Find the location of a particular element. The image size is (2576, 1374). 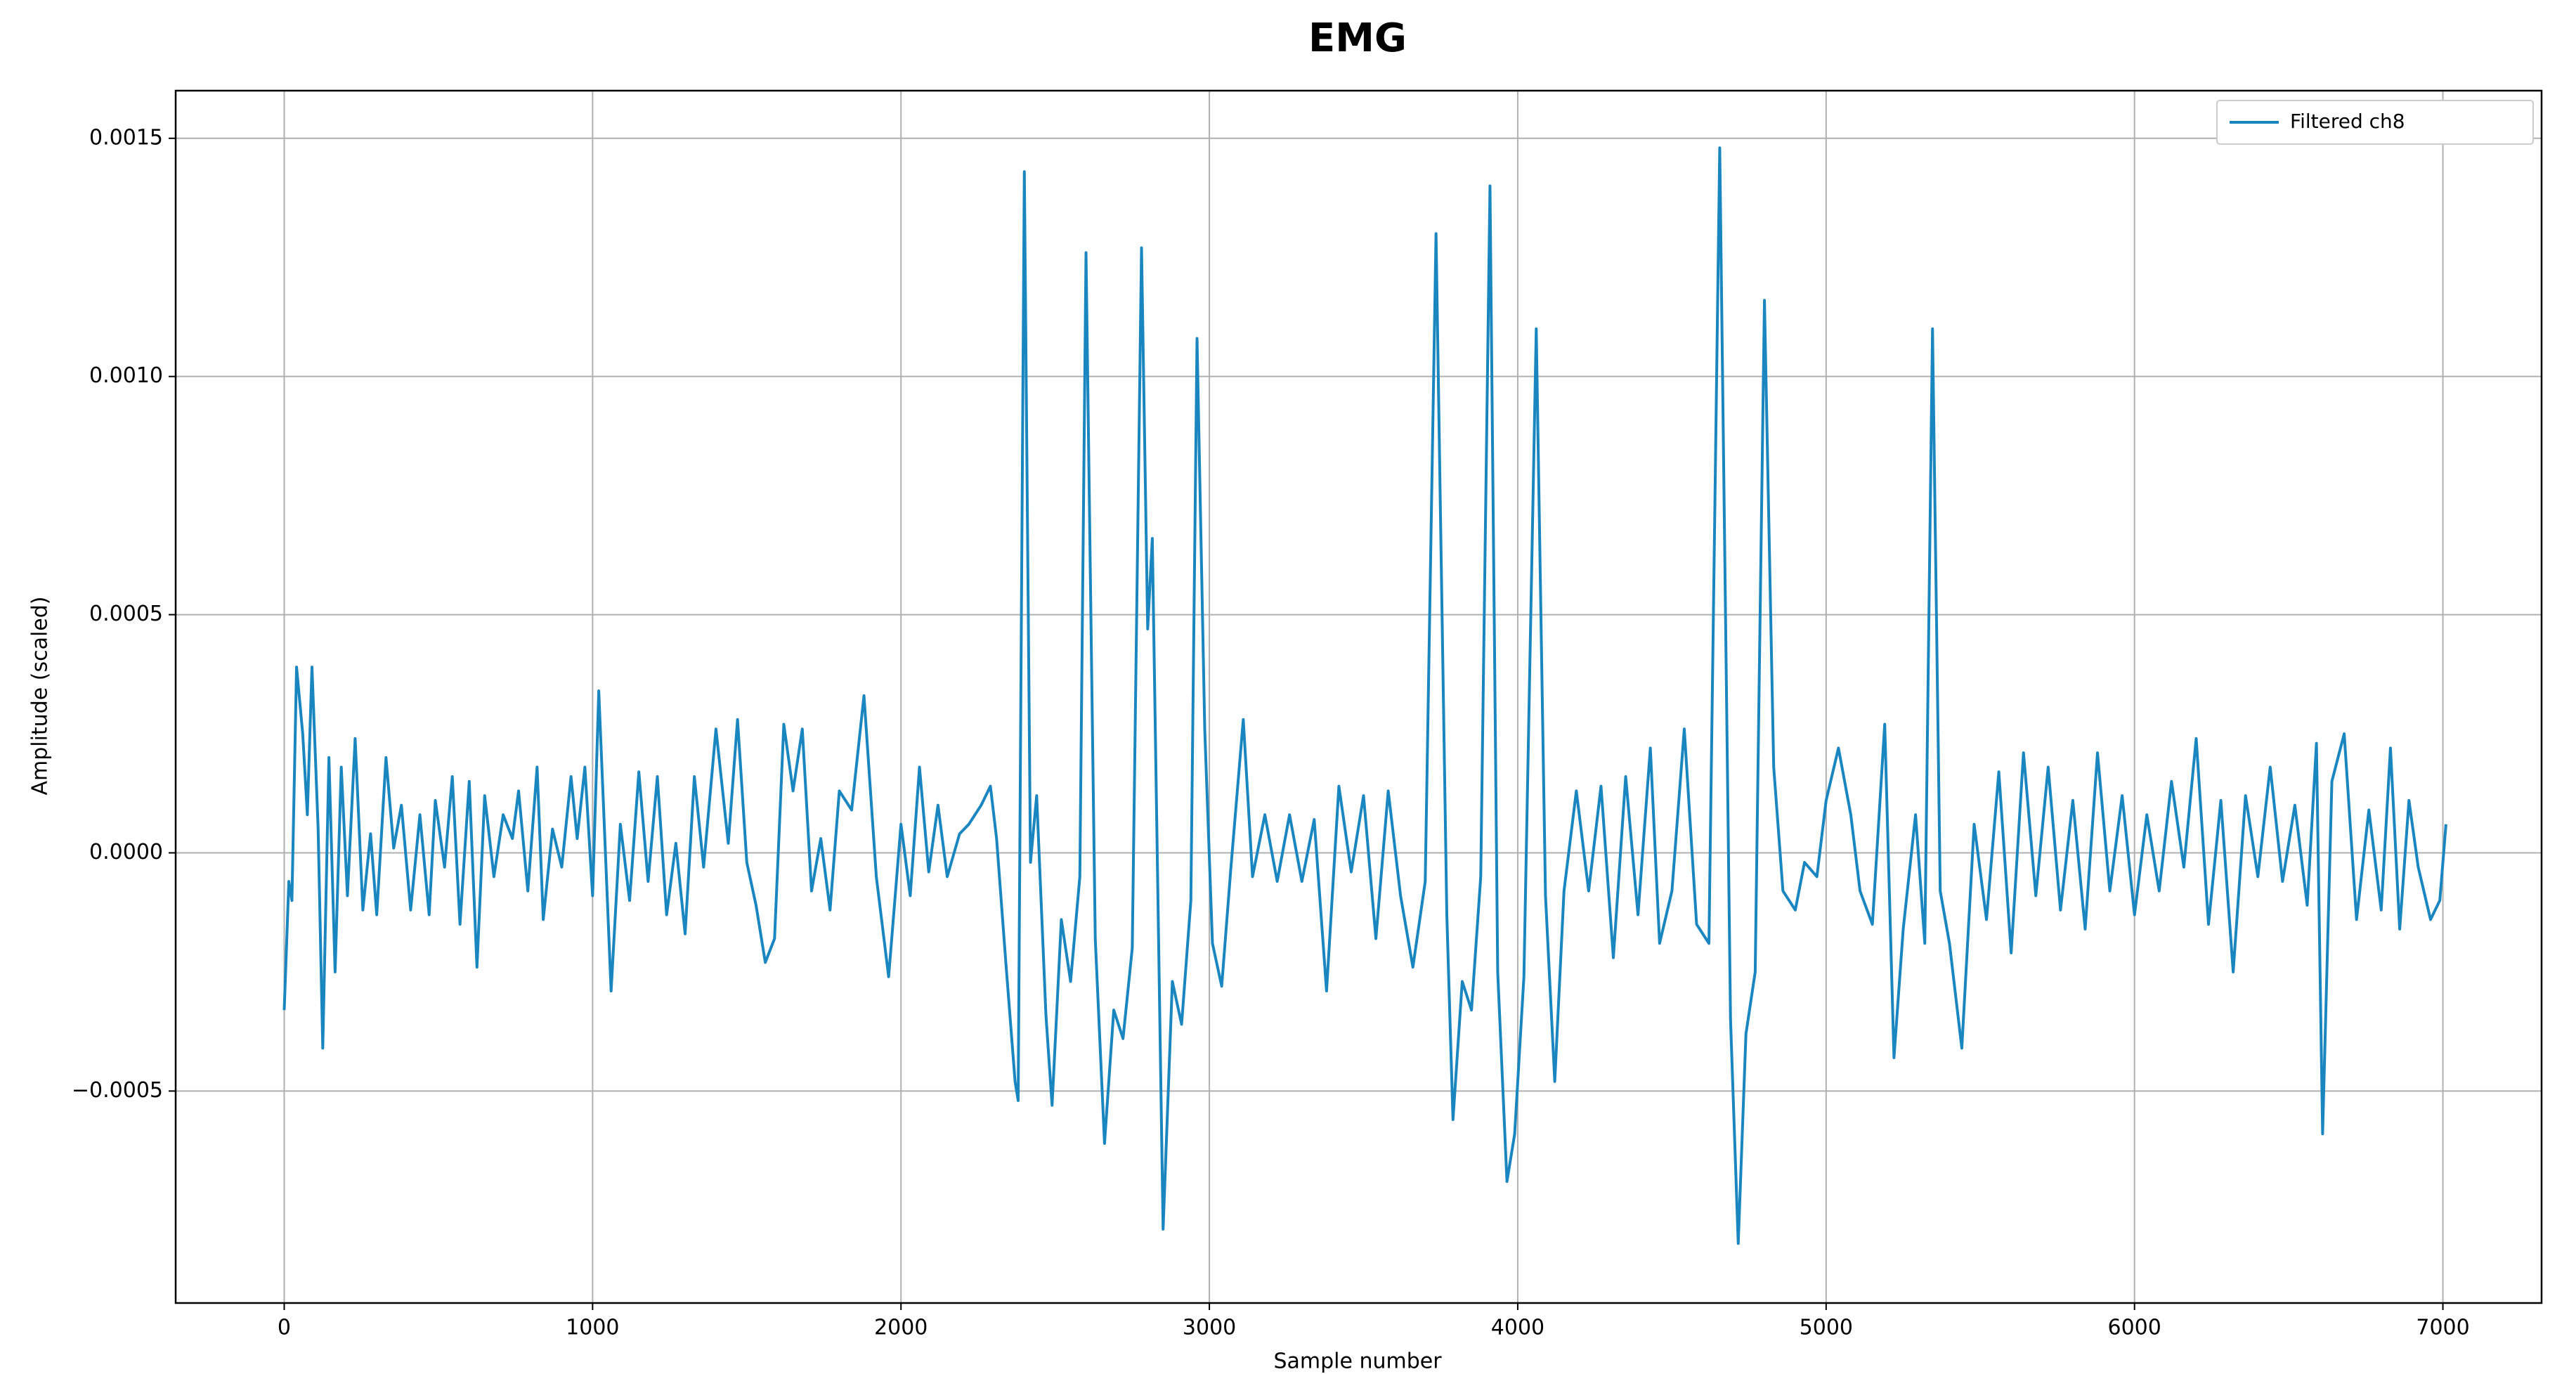

x-tick-label: 1000 is located at coordinates (592, 1328).